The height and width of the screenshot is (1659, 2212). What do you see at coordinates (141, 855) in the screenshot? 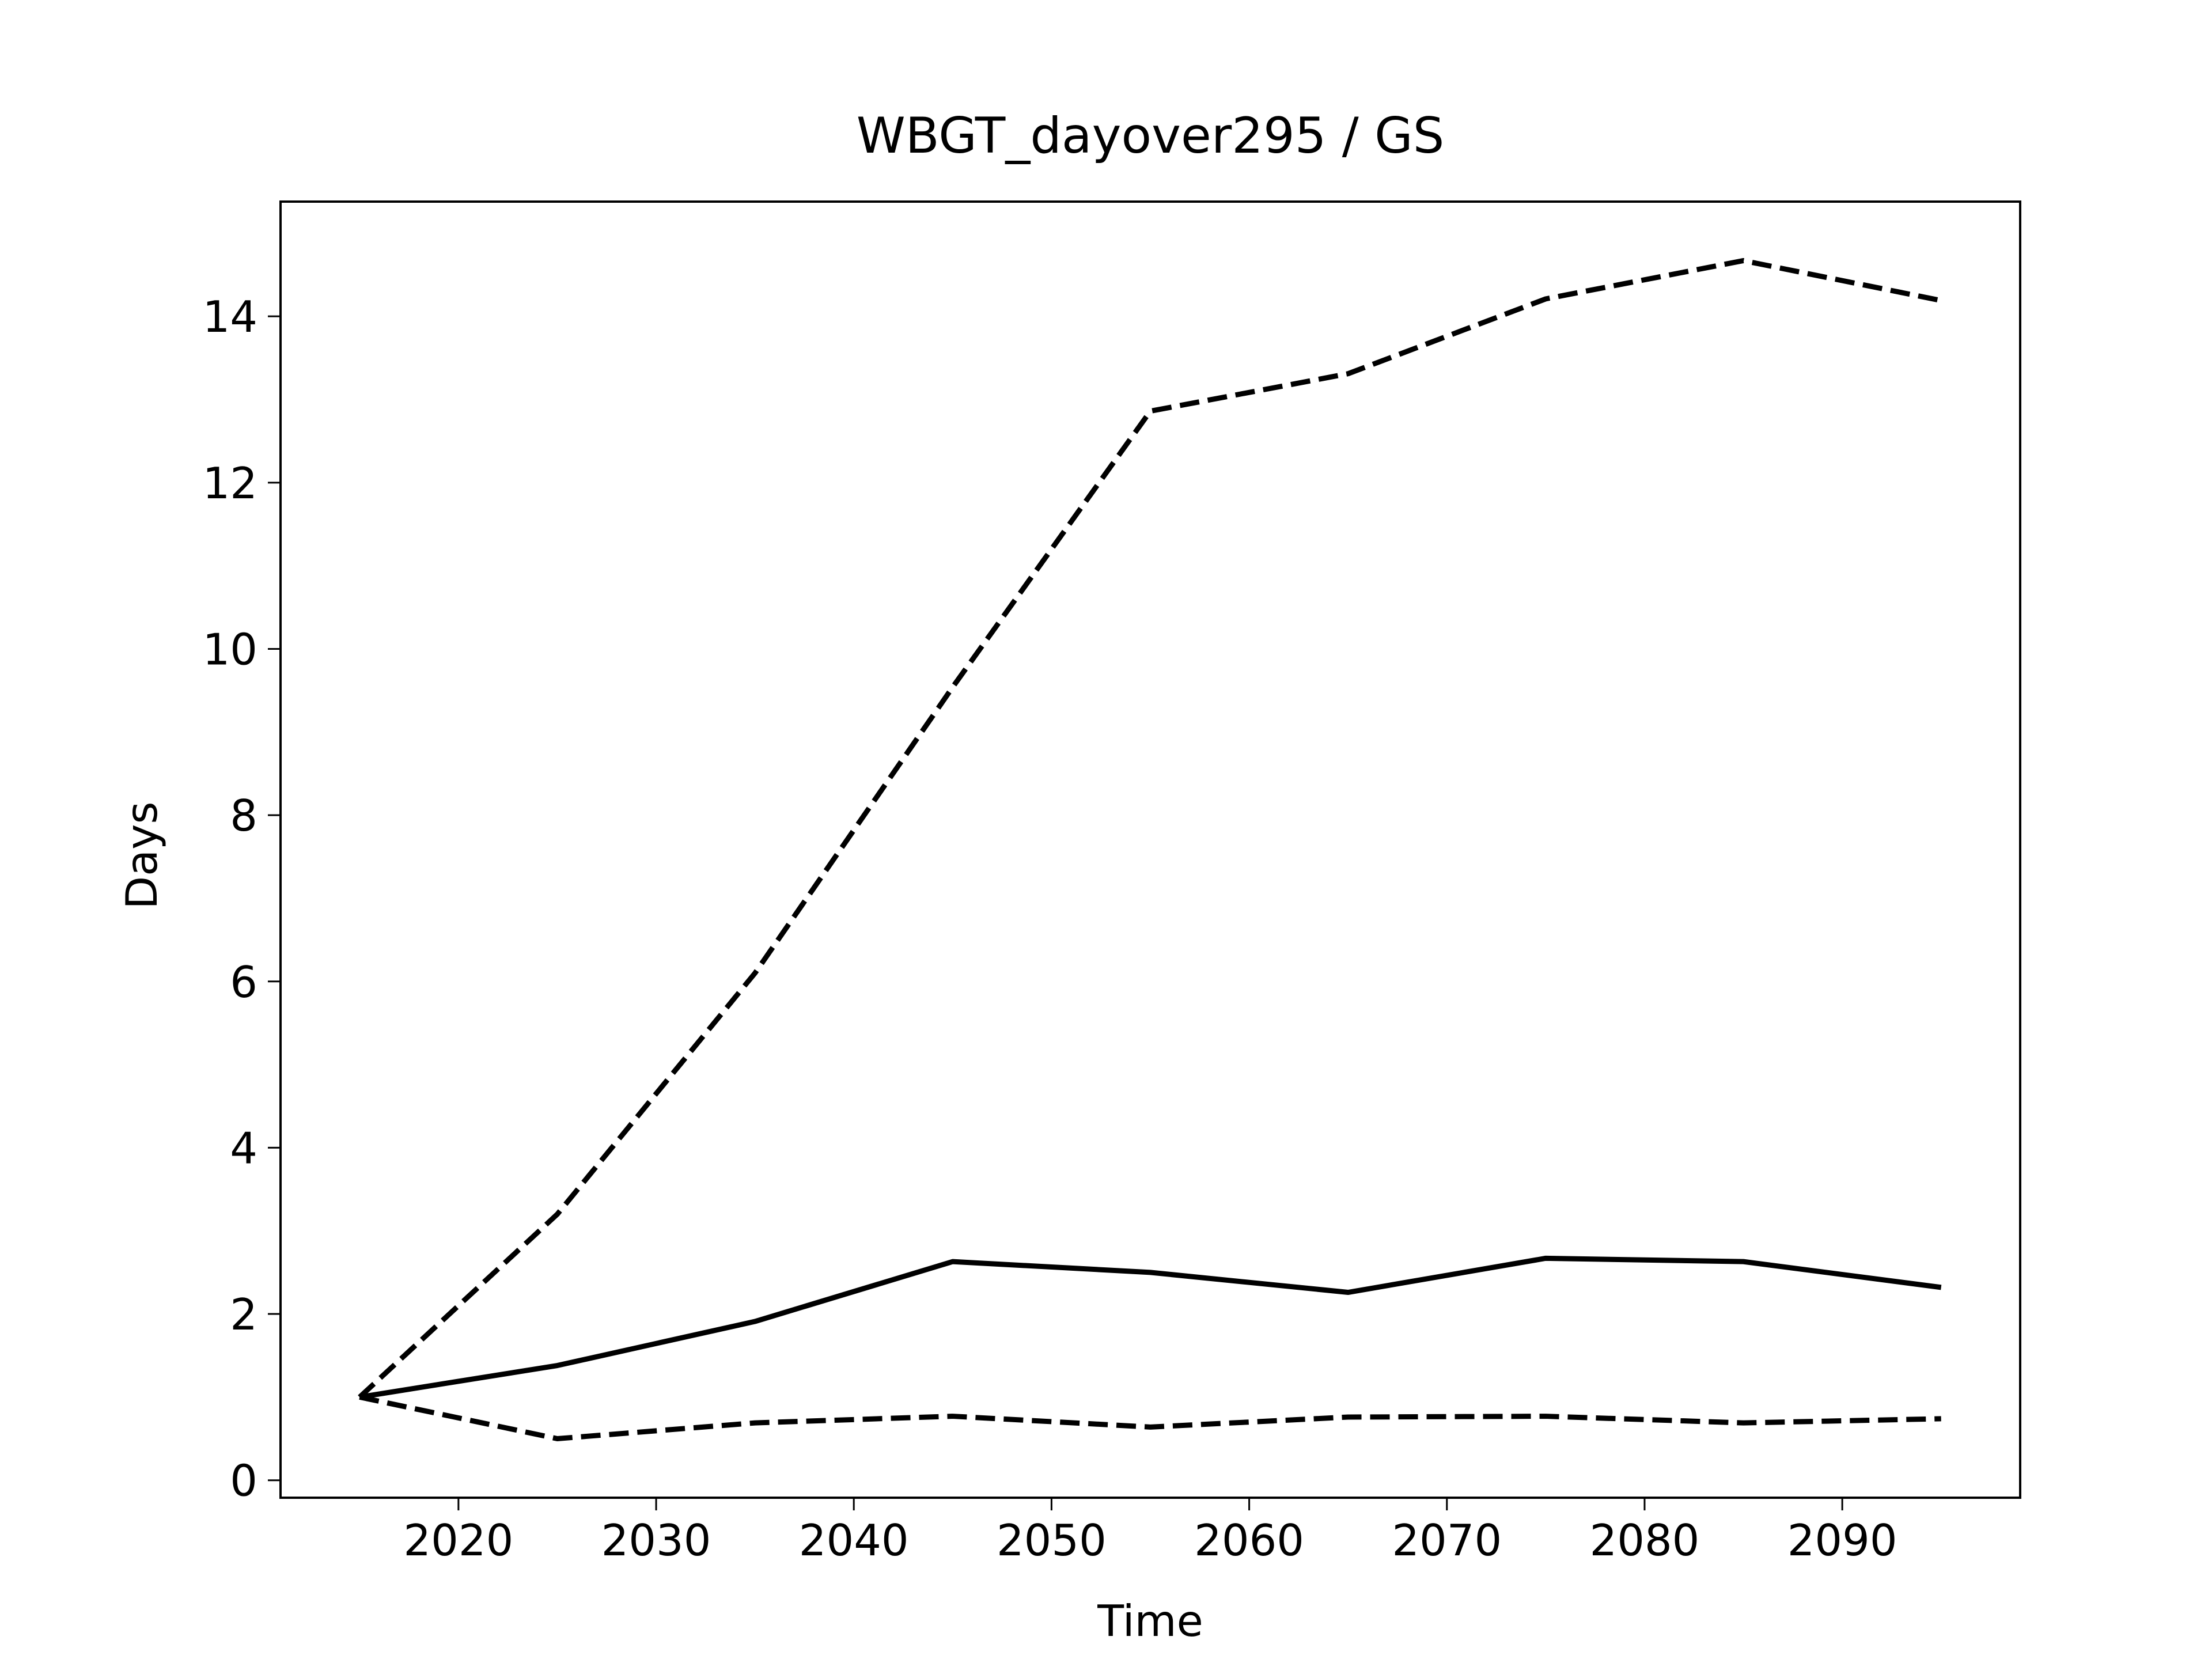
I see `y-axis-label: Days` at bounding box center [141, 855].